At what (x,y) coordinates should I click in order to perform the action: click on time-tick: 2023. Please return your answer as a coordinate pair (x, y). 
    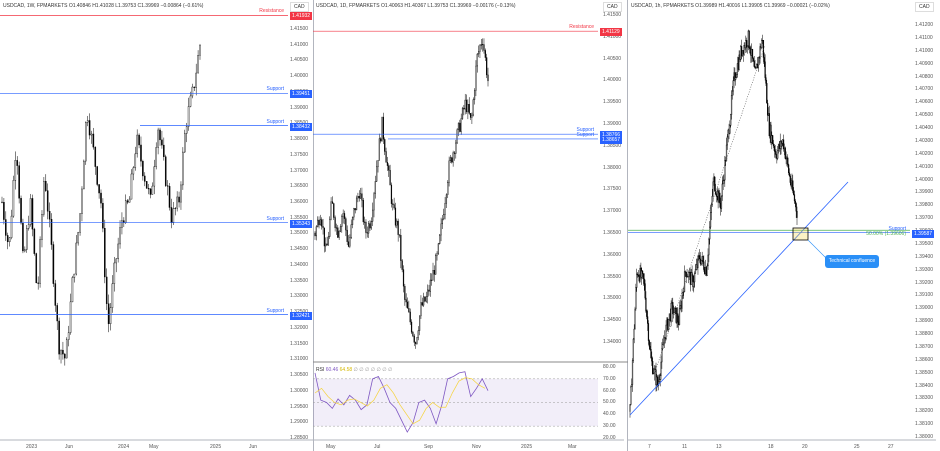
    Looking at the image, I should click on (32, 447).